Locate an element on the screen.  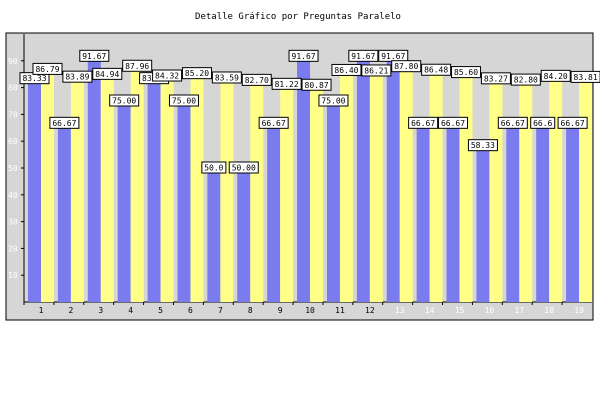
value-label-text: 86.21 is located at coordinates (376, 70).